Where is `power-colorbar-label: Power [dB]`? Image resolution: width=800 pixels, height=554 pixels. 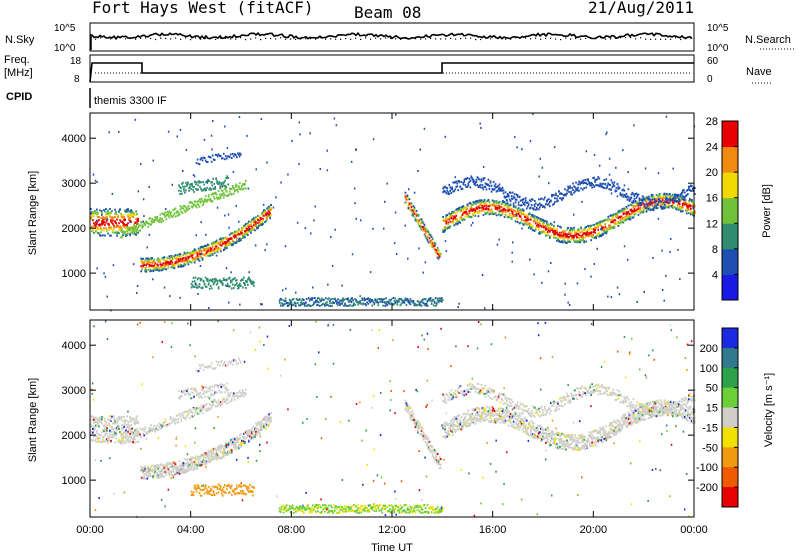 power-colorbar-label: Power [dB] is located at coordinates (767, 211).